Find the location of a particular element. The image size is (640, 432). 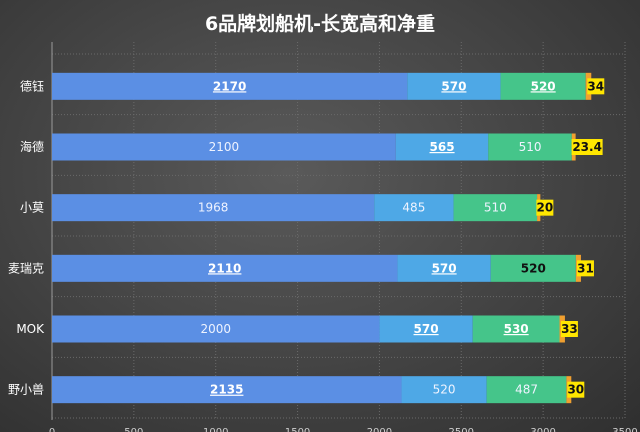

value-axis: 0 500 1000 1500 2000 2500 3000 3500 is located at coordinates (343, 429).